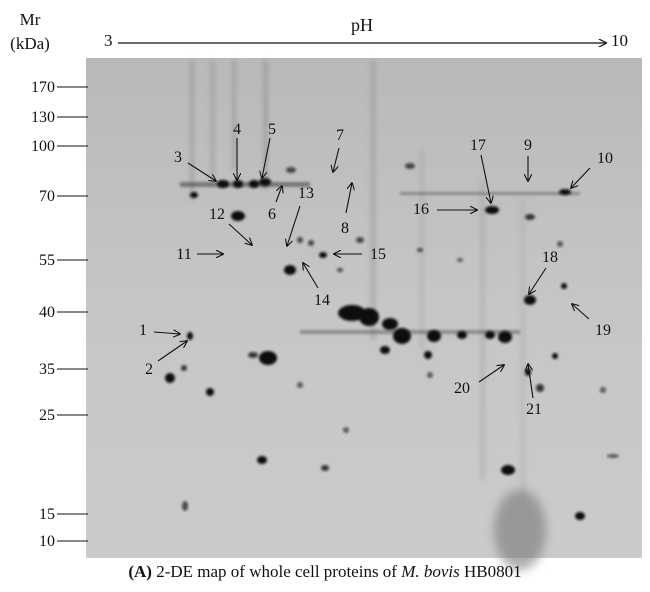 This screenshot has height=592, width=650. I want to click on spot-label: 9, so click(528, 145).